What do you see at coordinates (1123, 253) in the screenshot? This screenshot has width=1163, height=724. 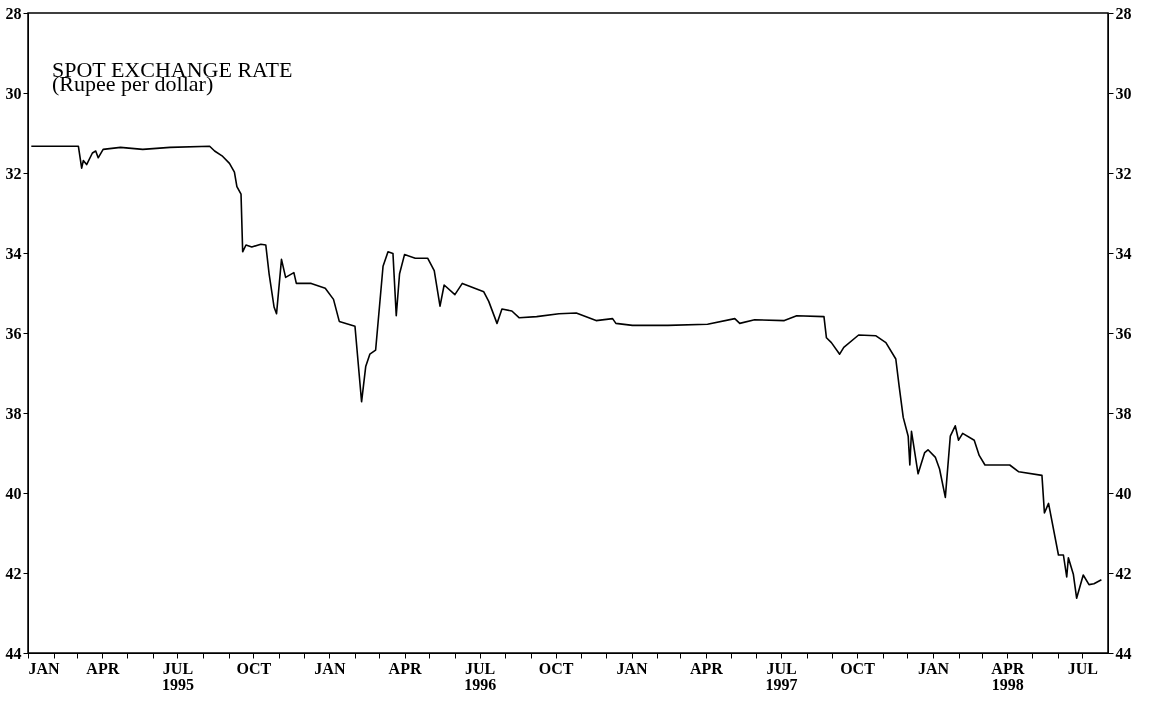 I see `y2-tick-label: 34` at bounding box center [1123, 253].